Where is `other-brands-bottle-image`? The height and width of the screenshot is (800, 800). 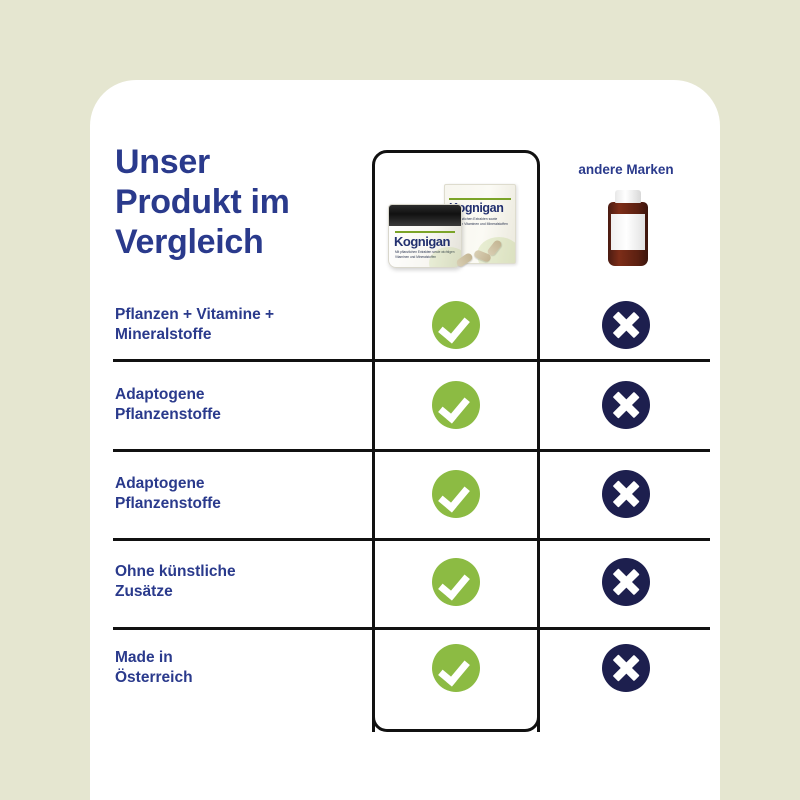 other-brands-bottle-image is located at coordinates (628, 228).